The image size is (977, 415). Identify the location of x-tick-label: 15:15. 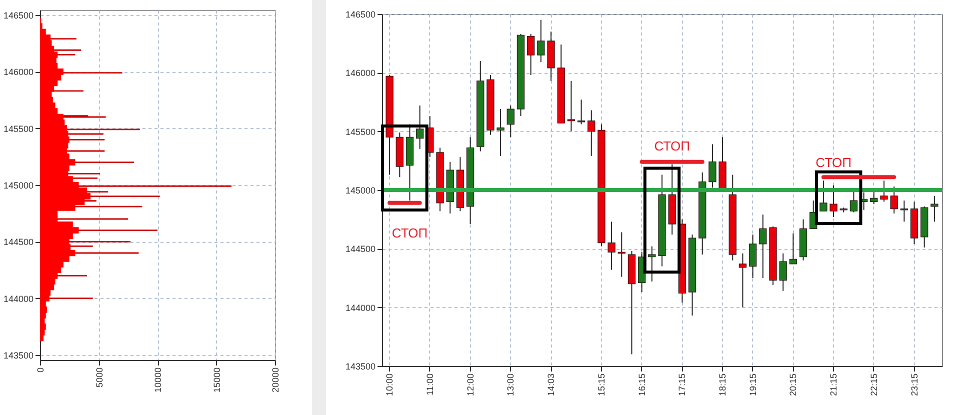
(601, 385).